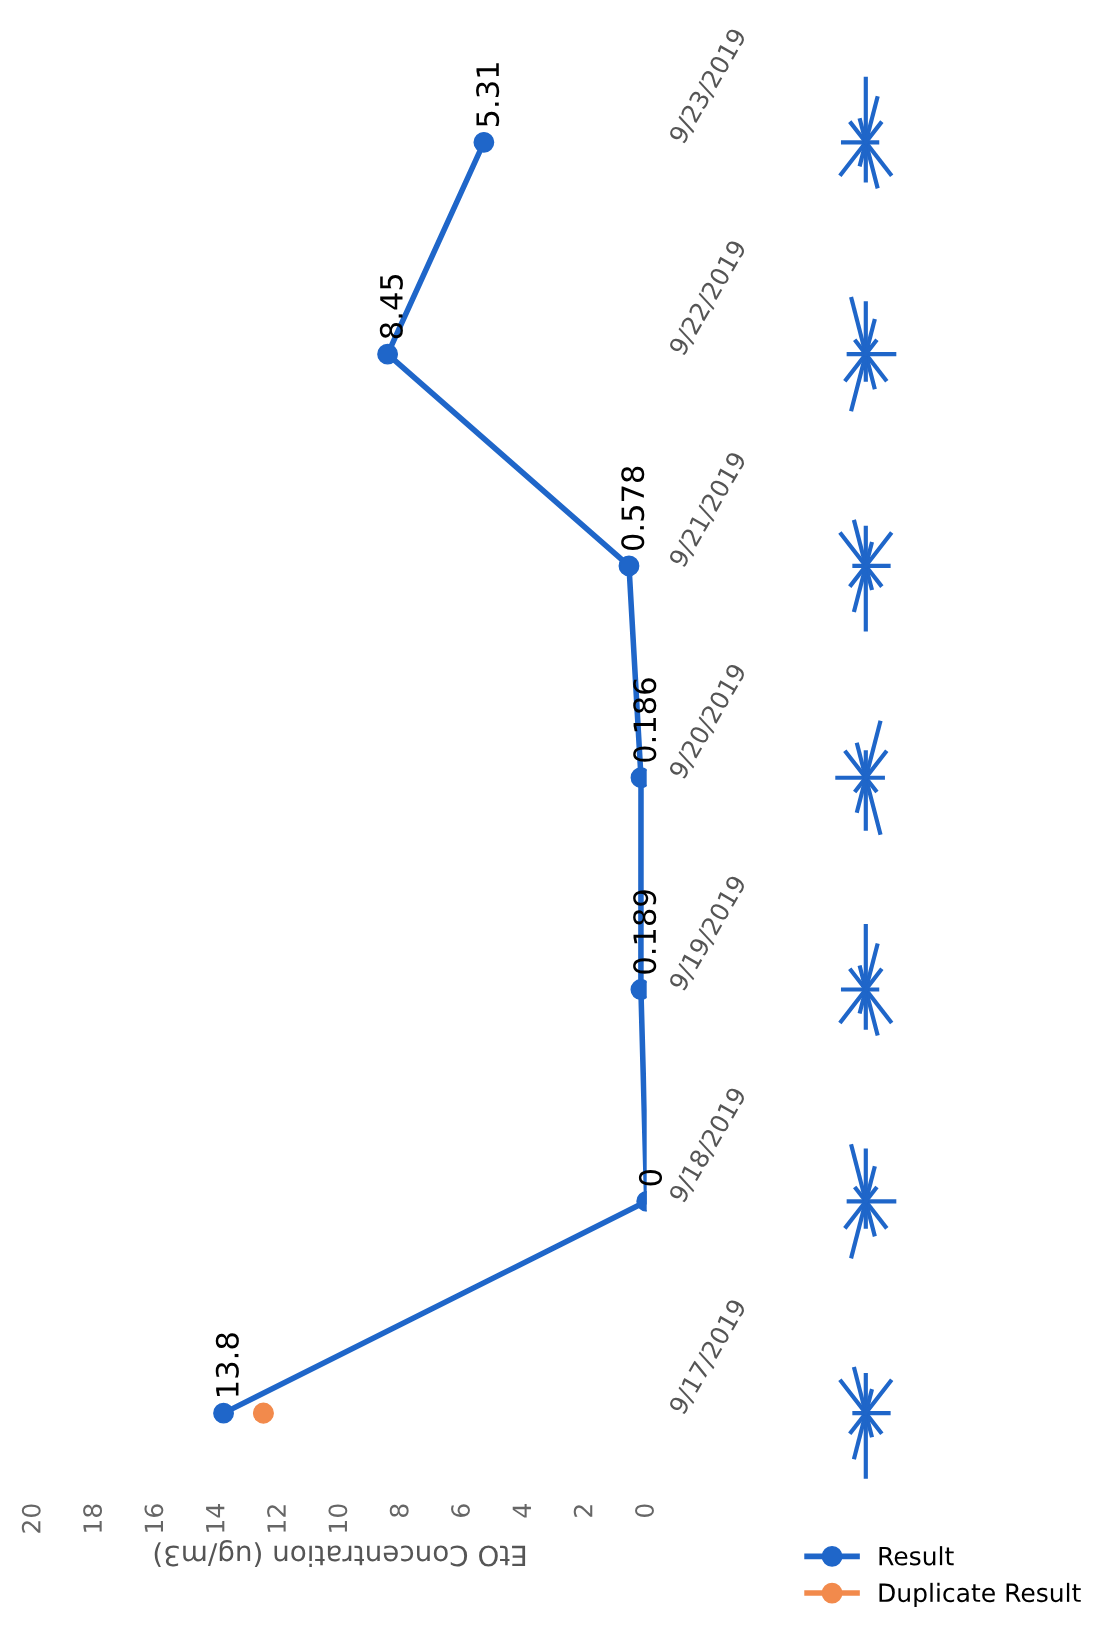 The width and height of the screenshot is (1115, 1646). I want to click on legend-label: Result, so click(916, 1556).